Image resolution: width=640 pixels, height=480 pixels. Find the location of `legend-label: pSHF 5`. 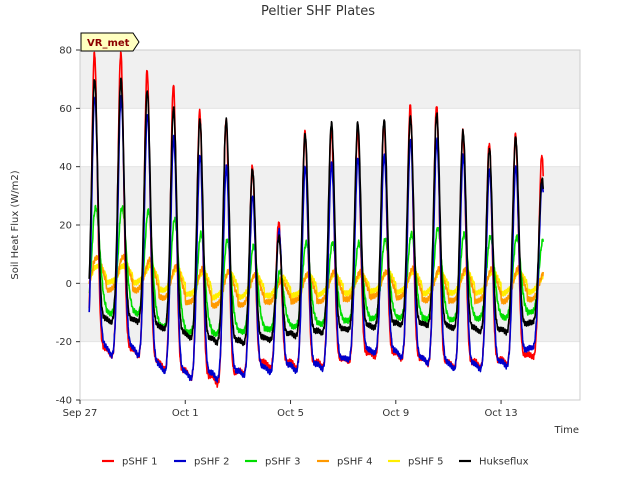

legend-label: pSHF 5 is located at coordinates (426, 462).